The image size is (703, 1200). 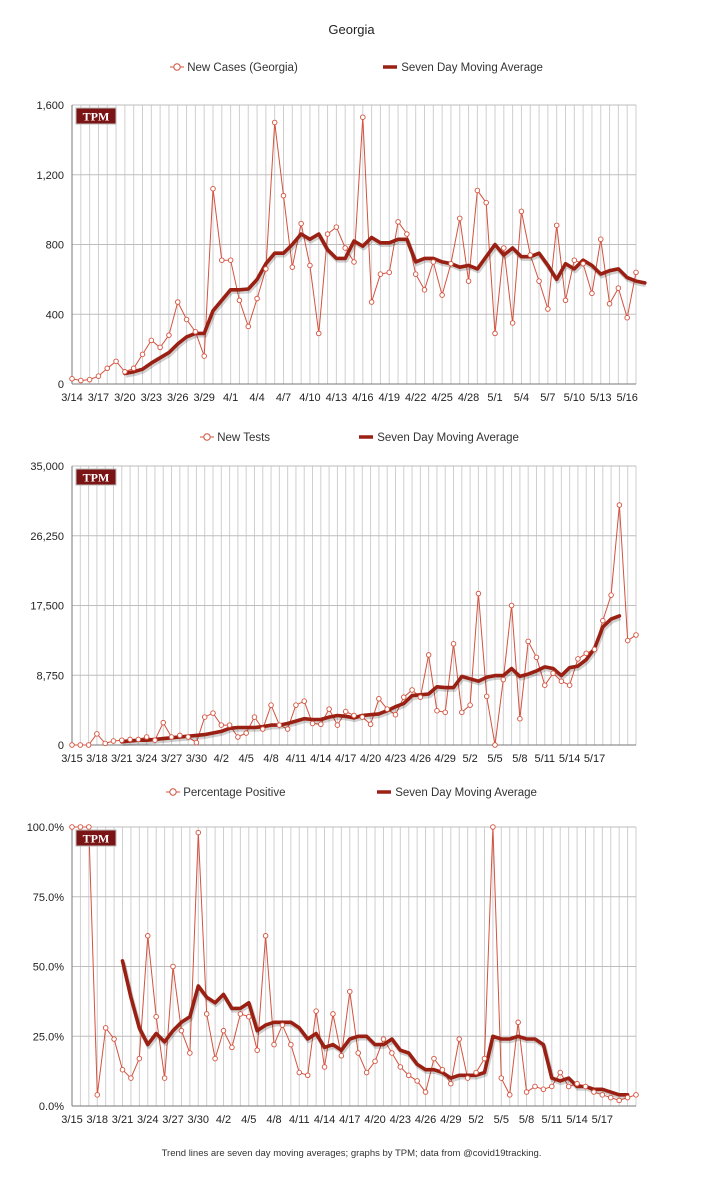 I want to click on x-tick-label: 3/14, so click(x=71, y=398).